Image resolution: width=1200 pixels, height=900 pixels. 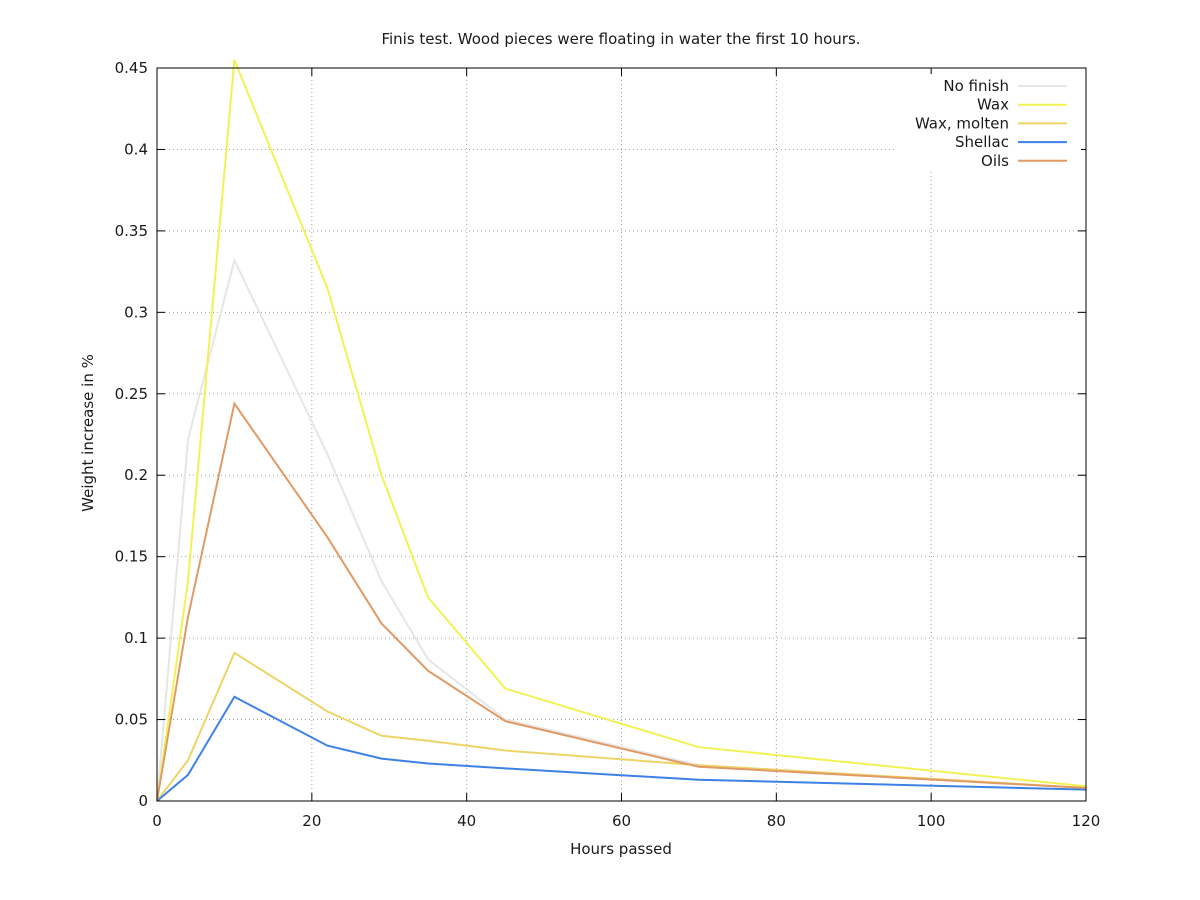 I want to click on y-tick-label: 0.2, so click(x=136, y=475).